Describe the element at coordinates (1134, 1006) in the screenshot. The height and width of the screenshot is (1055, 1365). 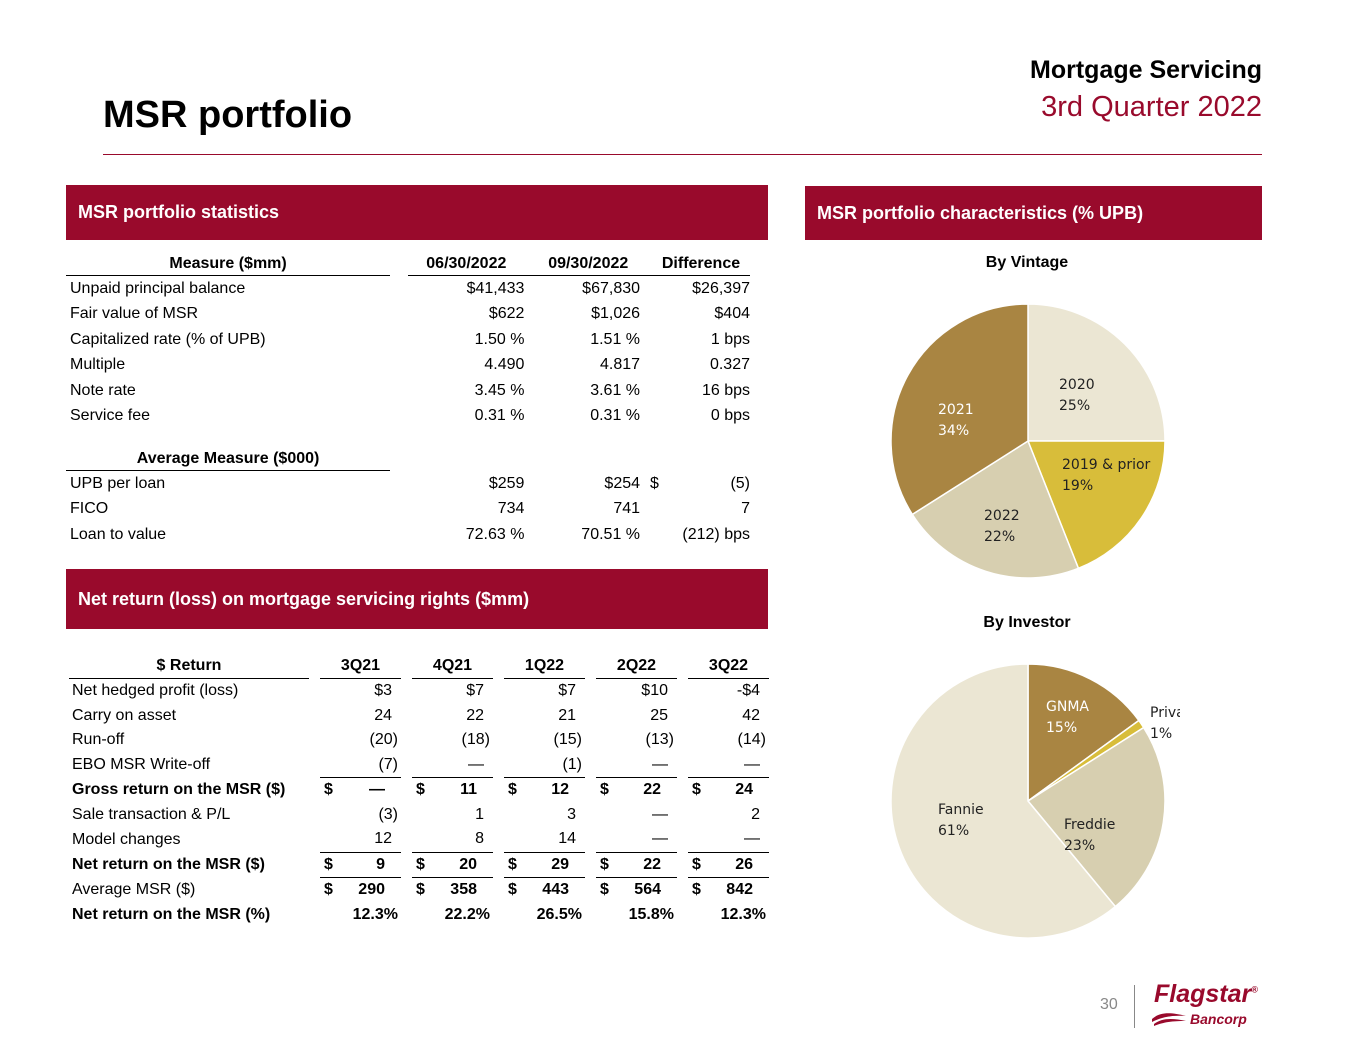
I see `footer-divider` at that location.